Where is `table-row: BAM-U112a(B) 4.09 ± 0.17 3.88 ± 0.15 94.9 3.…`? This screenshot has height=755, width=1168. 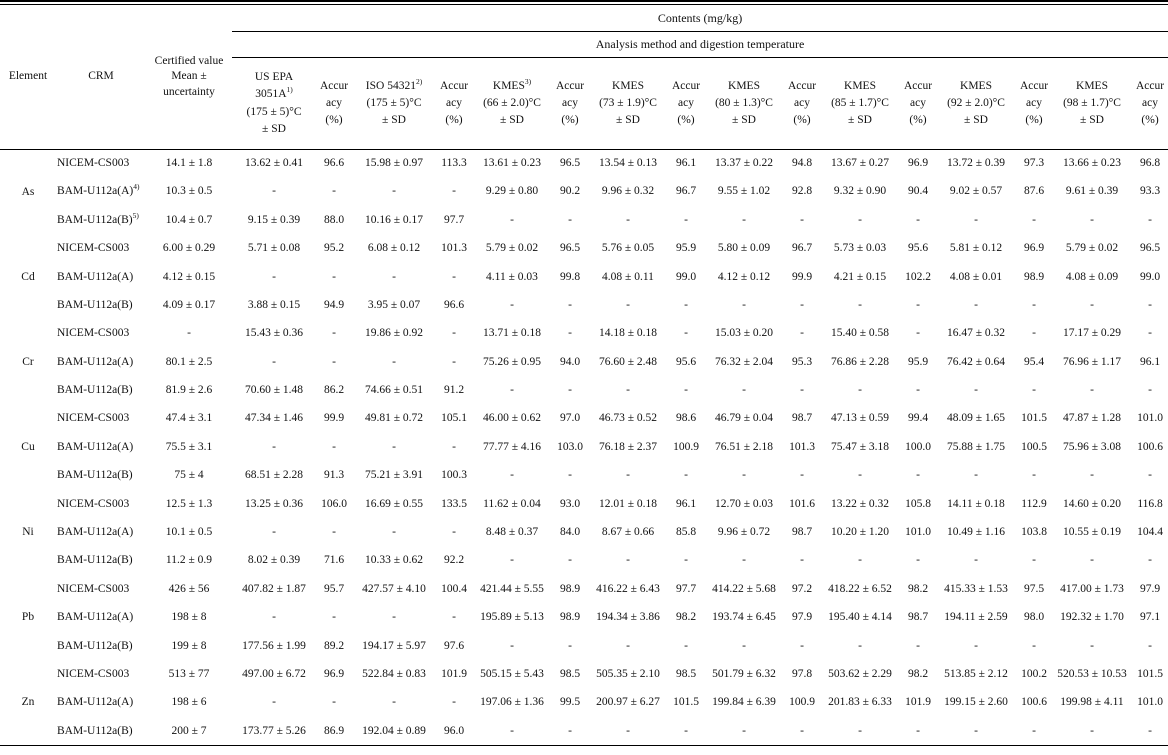 table-row: BAM-U112a(B) 4.09 ± 0.17 3.88 ± 0.15 94.9 3.… is located at coordinates (584, 305).